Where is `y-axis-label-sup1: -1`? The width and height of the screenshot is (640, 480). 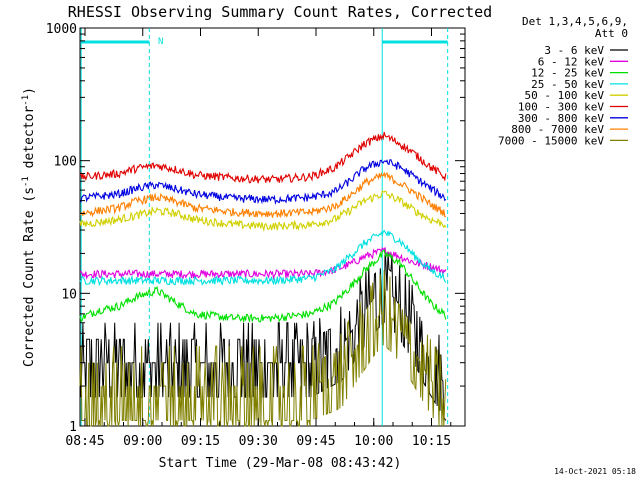
y-axis-label-sup1: -1 is located at coordinates (26, 181).